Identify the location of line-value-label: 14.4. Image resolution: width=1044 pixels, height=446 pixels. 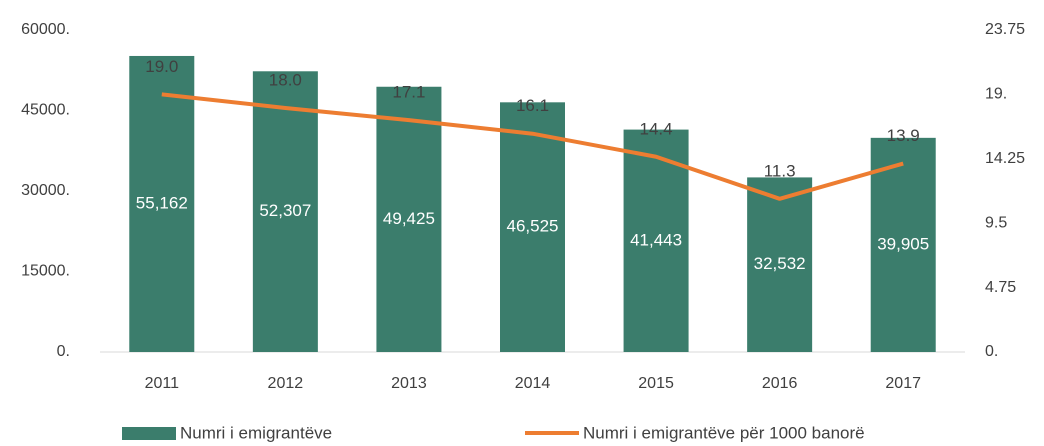
(656, 128).